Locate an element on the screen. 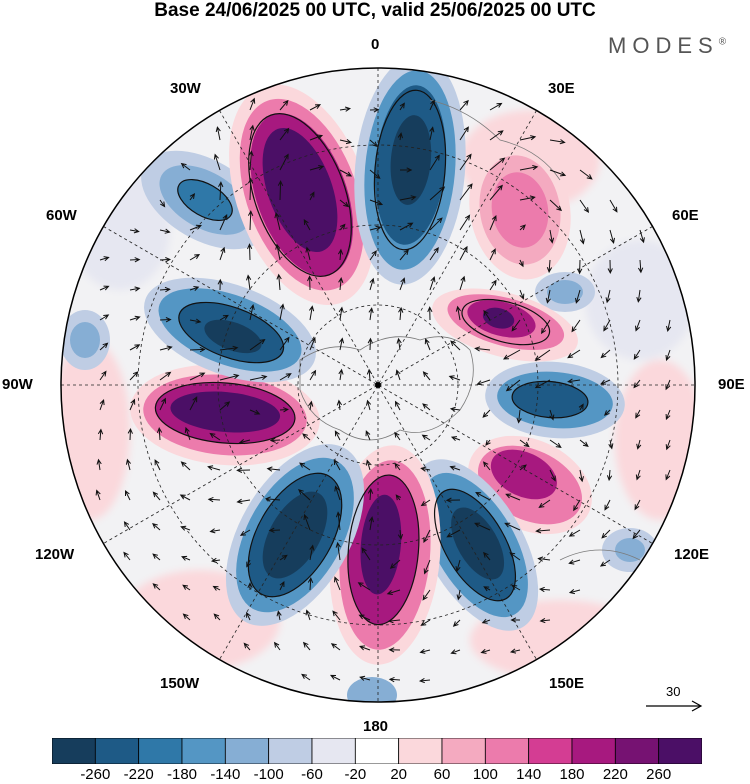  north-pole-marker is located at coordinates (378, 385).